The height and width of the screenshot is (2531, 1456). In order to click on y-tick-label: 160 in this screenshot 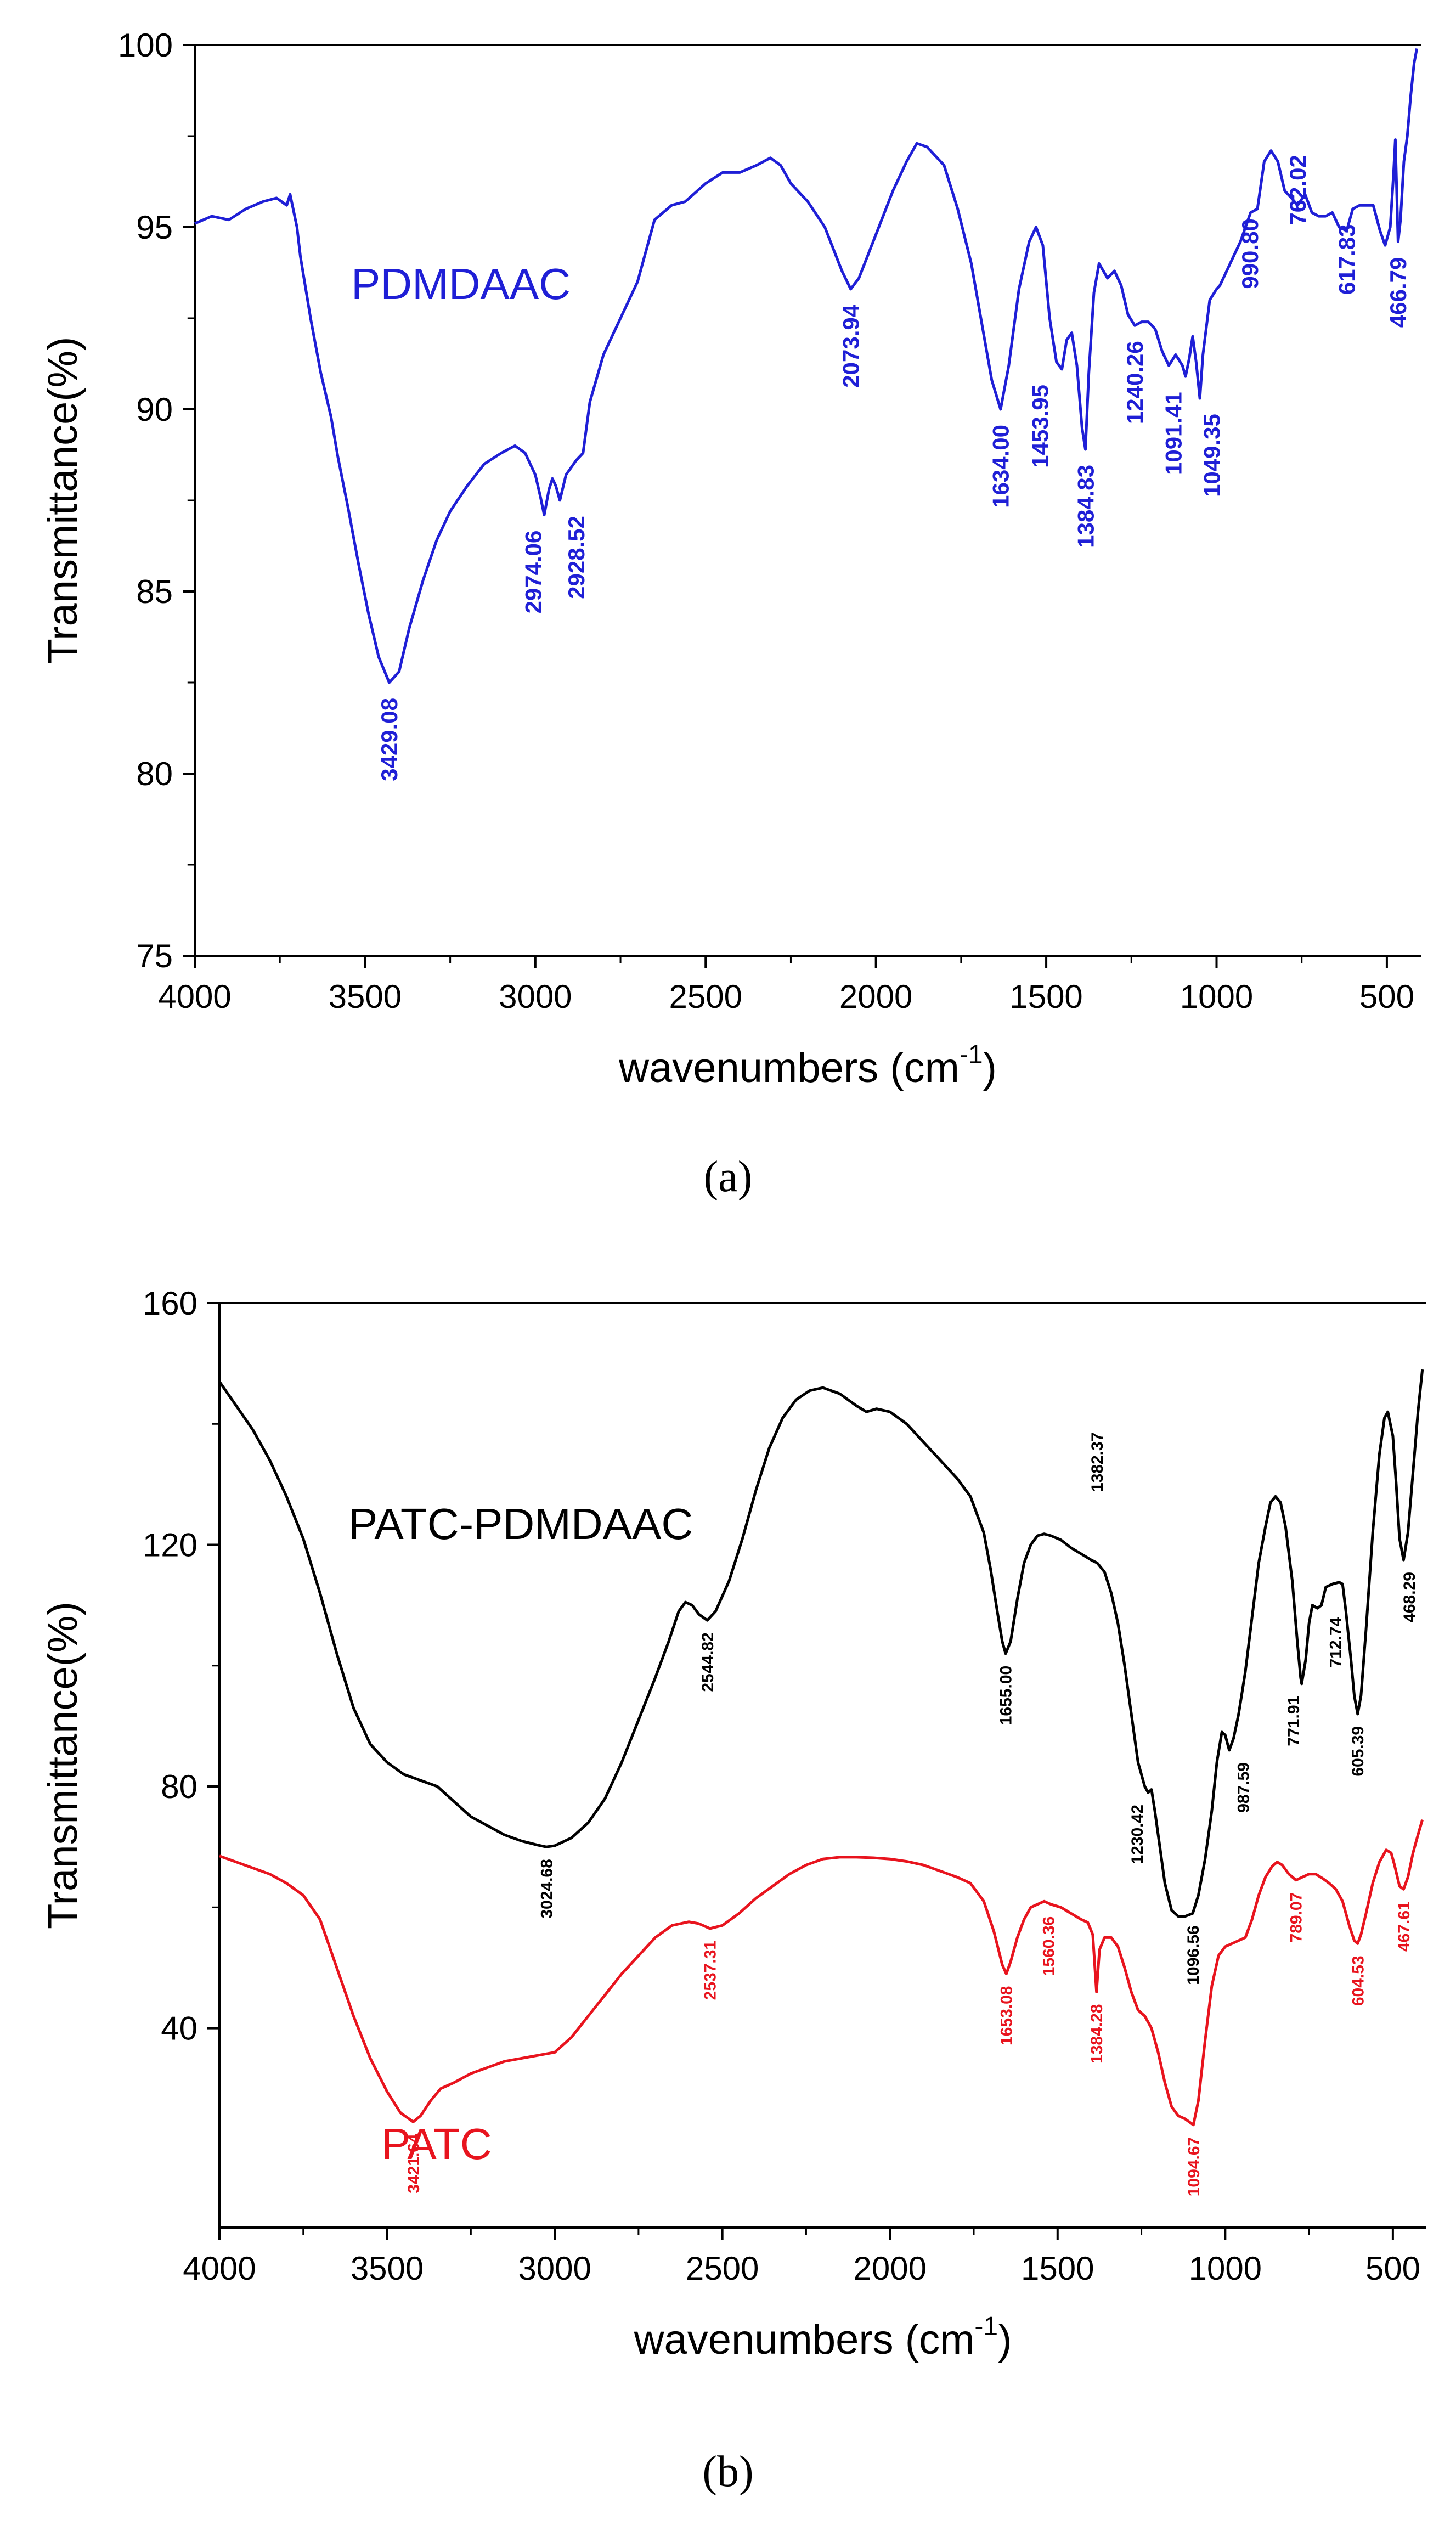, I will do `click(170, 1303)`.